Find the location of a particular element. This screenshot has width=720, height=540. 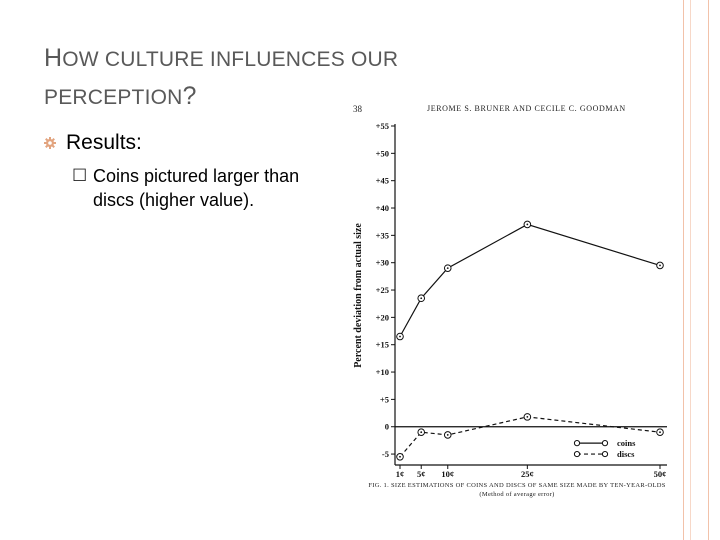

figure-running-head: JEROME S. BRUNER AND CECILE C. GOODMAN is located at coordinates (526, 108).